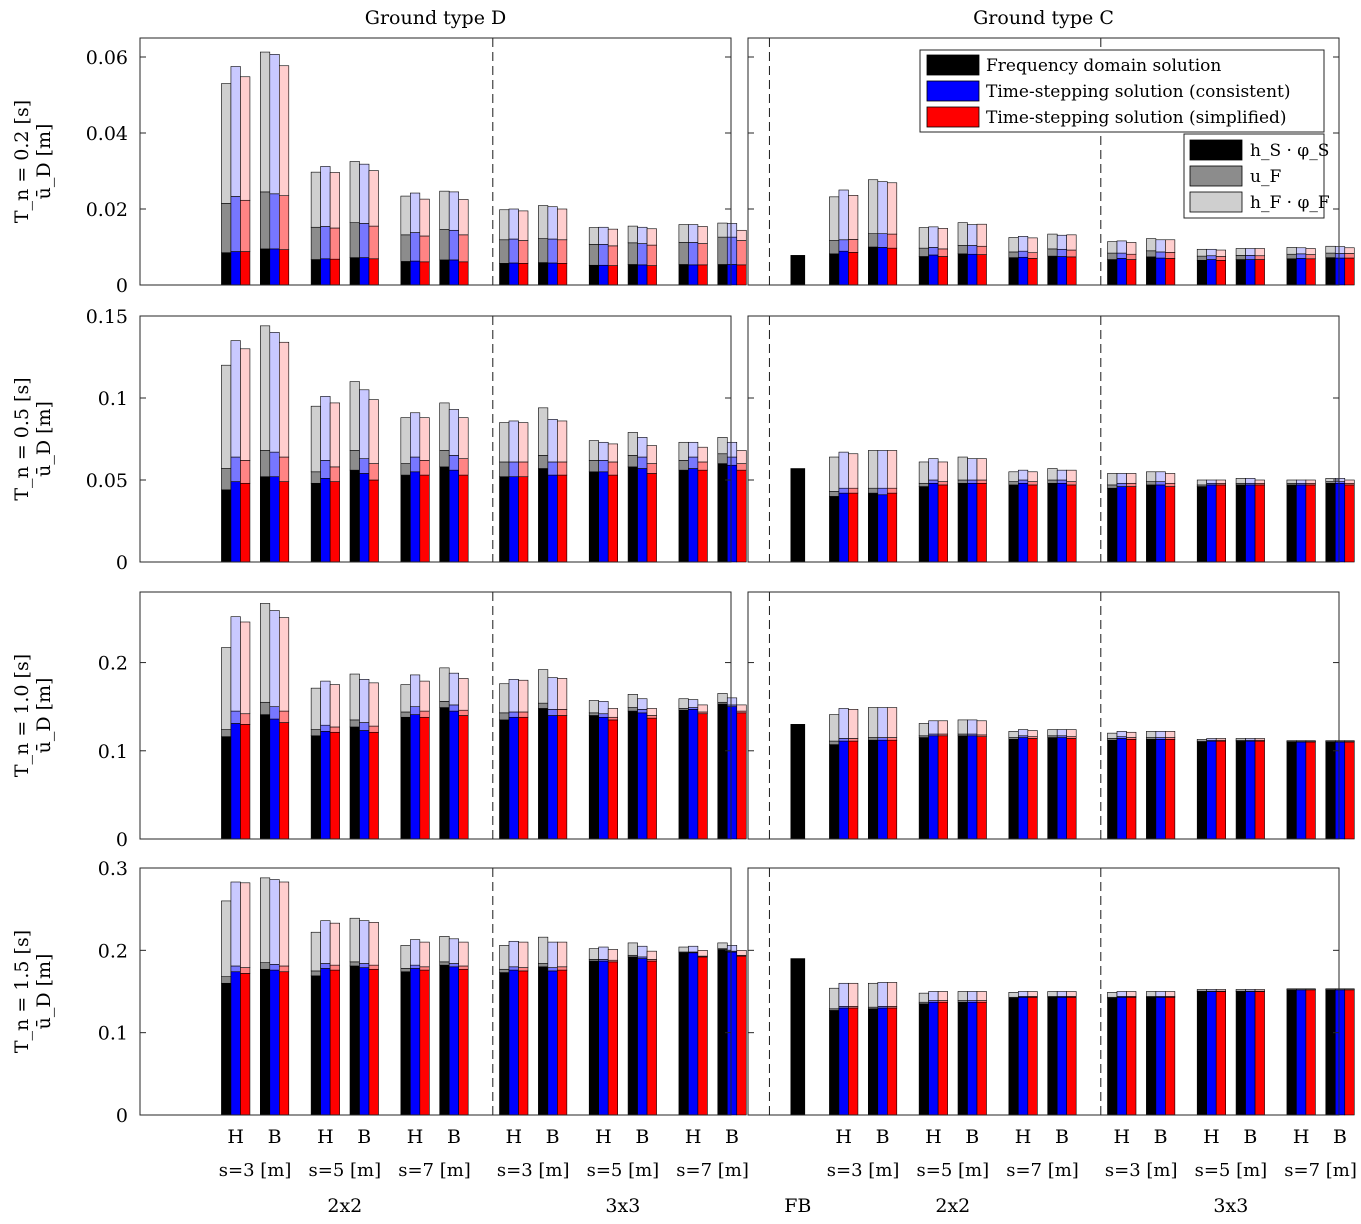  I want to click on bar-C-row3-group11-sol1-comp0, so click(1340, 1052).